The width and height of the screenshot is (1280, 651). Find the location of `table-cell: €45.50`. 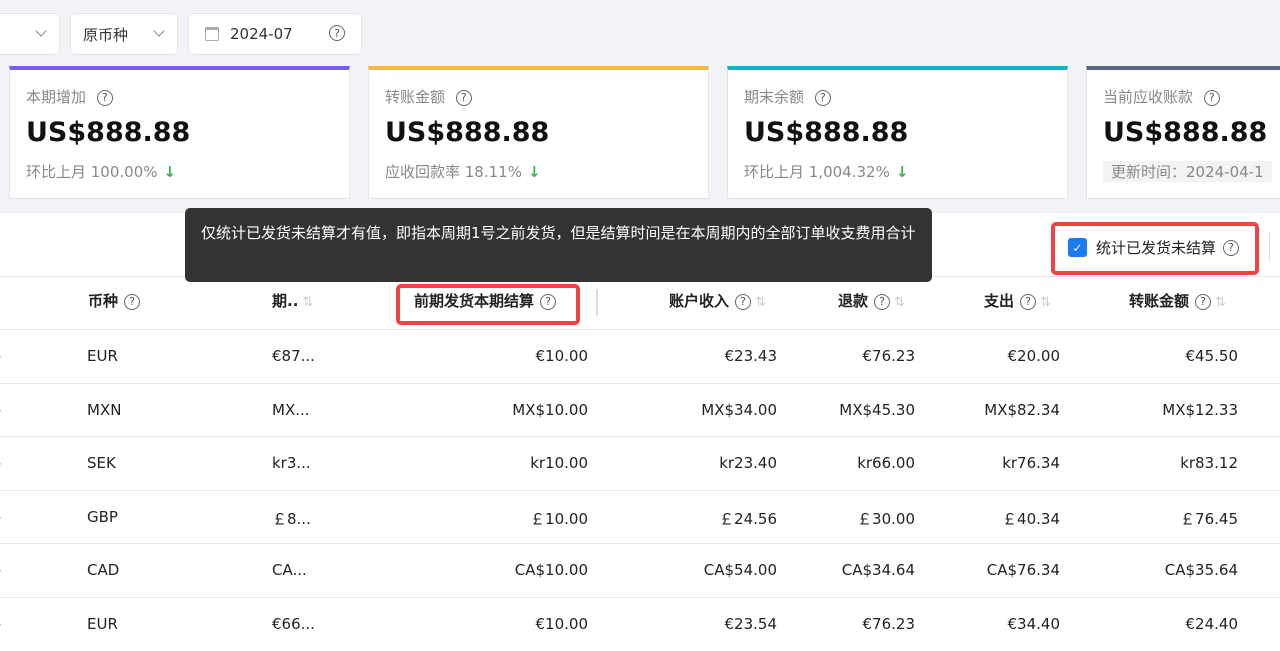

table-cell: €45.50 is located at coordinates (1212, 356).